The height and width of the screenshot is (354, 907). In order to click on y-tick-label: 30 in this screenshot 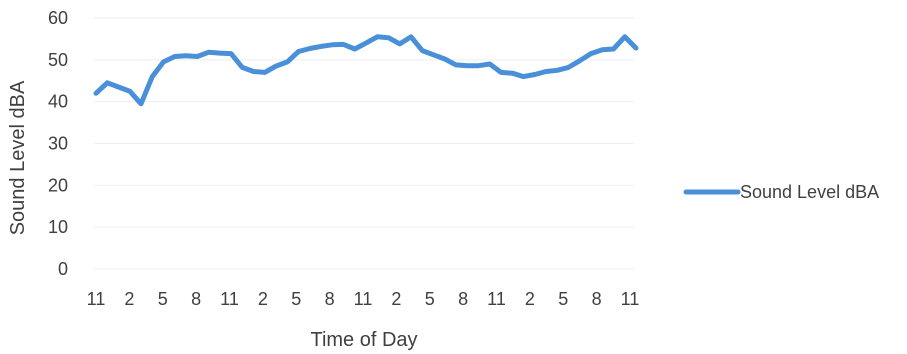, I will do `click(58, 144)`.